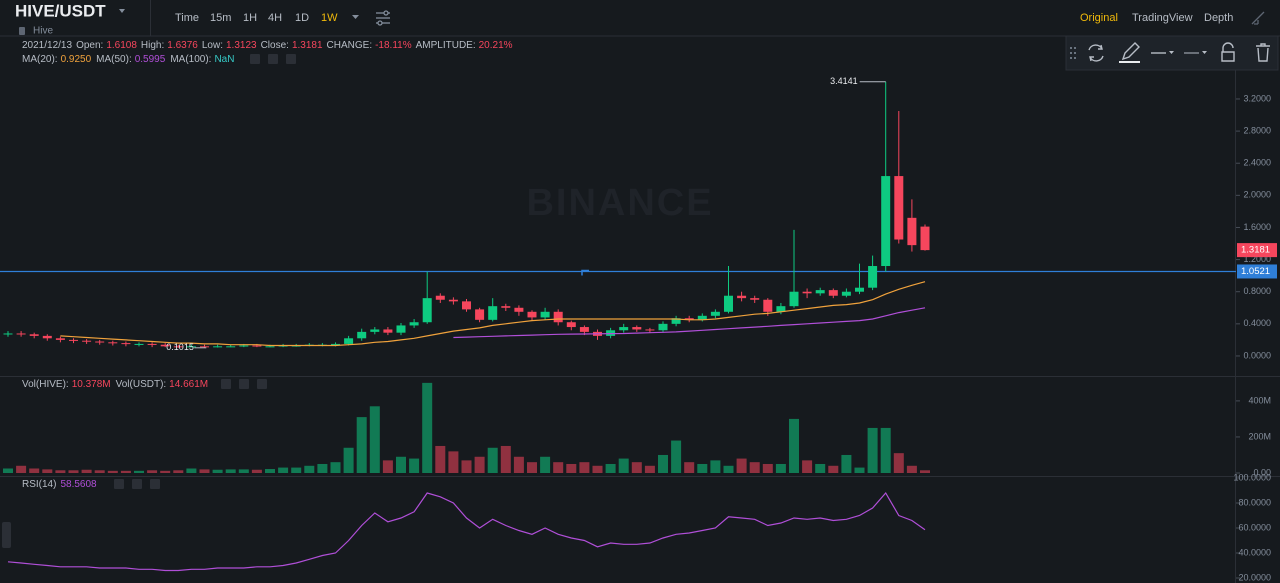  What do you see at coordinates (1257, 163) in the screenshot?
I see `y-tick-label: 2.4000` at bounding box center [1257, 163].